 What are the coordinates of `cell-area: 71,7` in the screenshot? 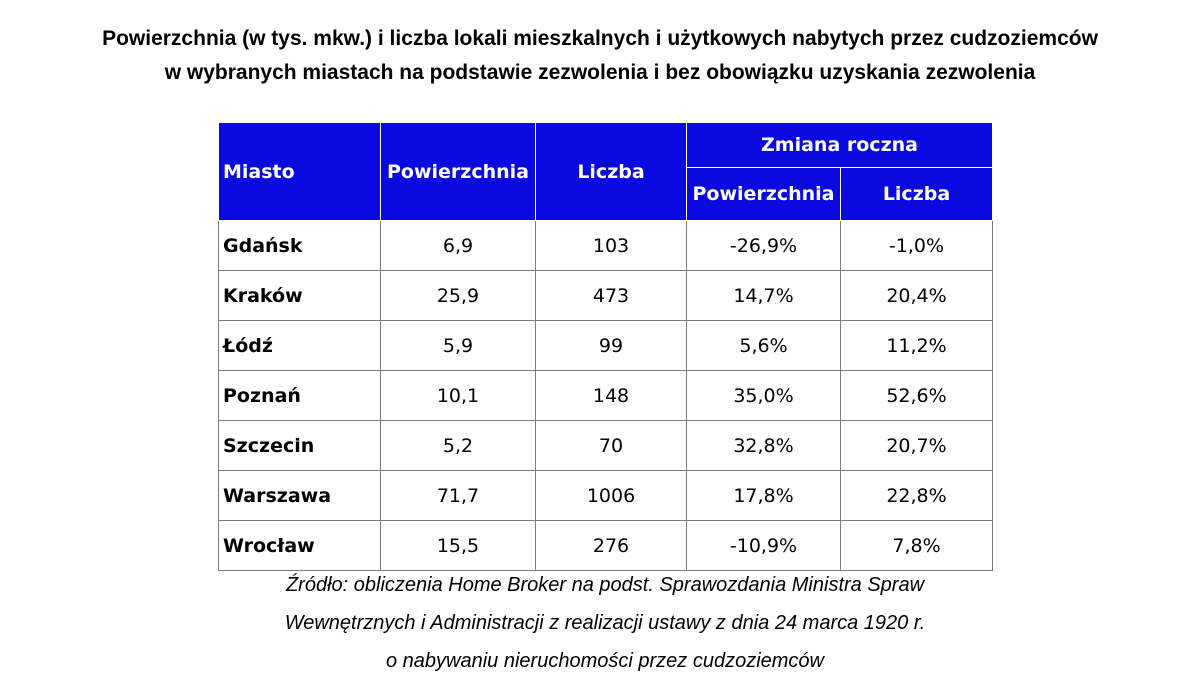 It's located at (458, 495).